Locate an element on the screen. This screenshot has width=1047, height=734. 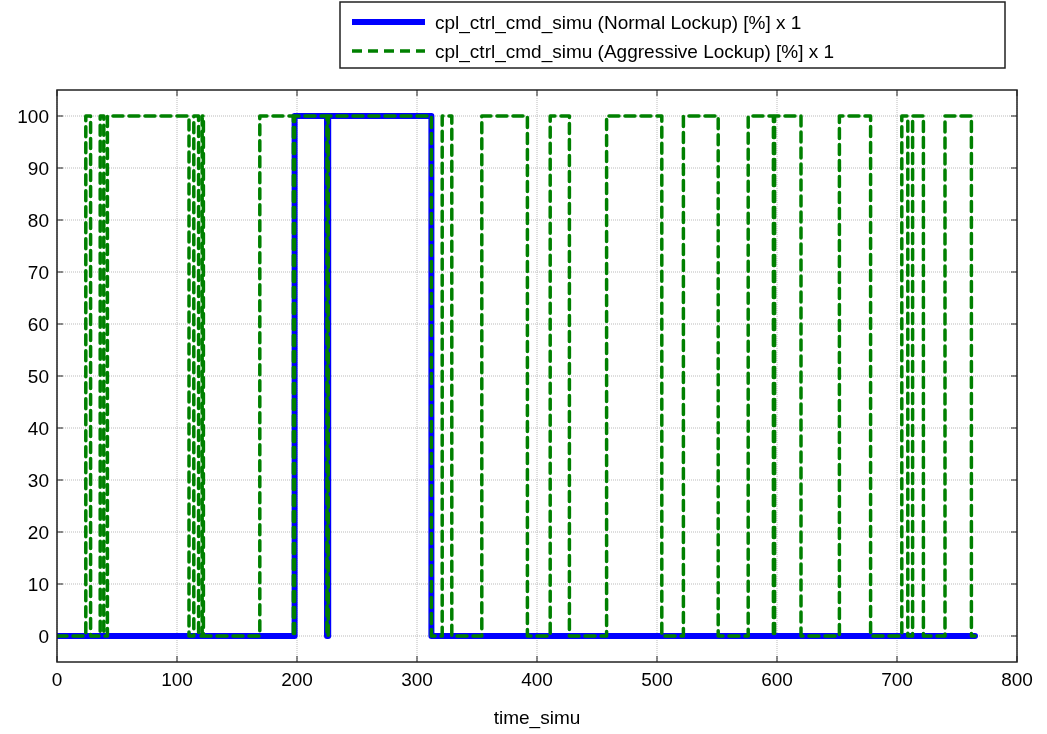
y-tick-label: 30 is located at coordinates (38, 480).